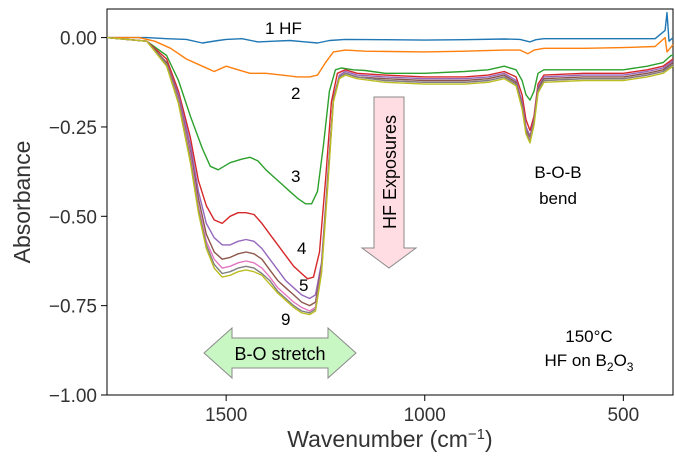 The width and height of the screenshot is (675, 456). Describe the element at coordinates (557, 172) in the screenshot. I see `bob-label-line1: B-O-B` at that location.